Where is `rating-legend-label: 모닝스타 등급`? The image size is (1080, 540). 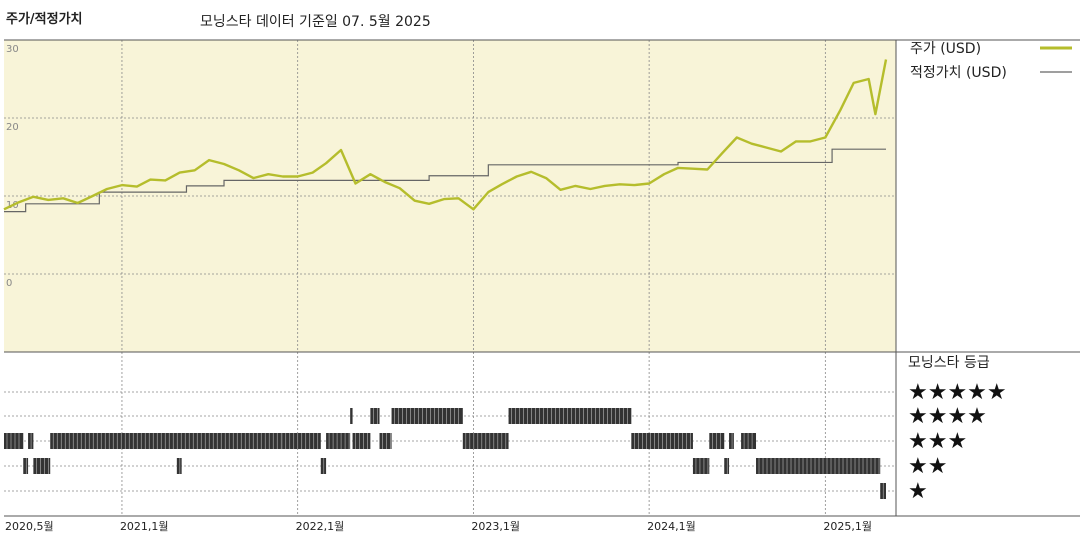
rating-legend-label: 모닝스타 등급 is located at coordinates (949, 363).